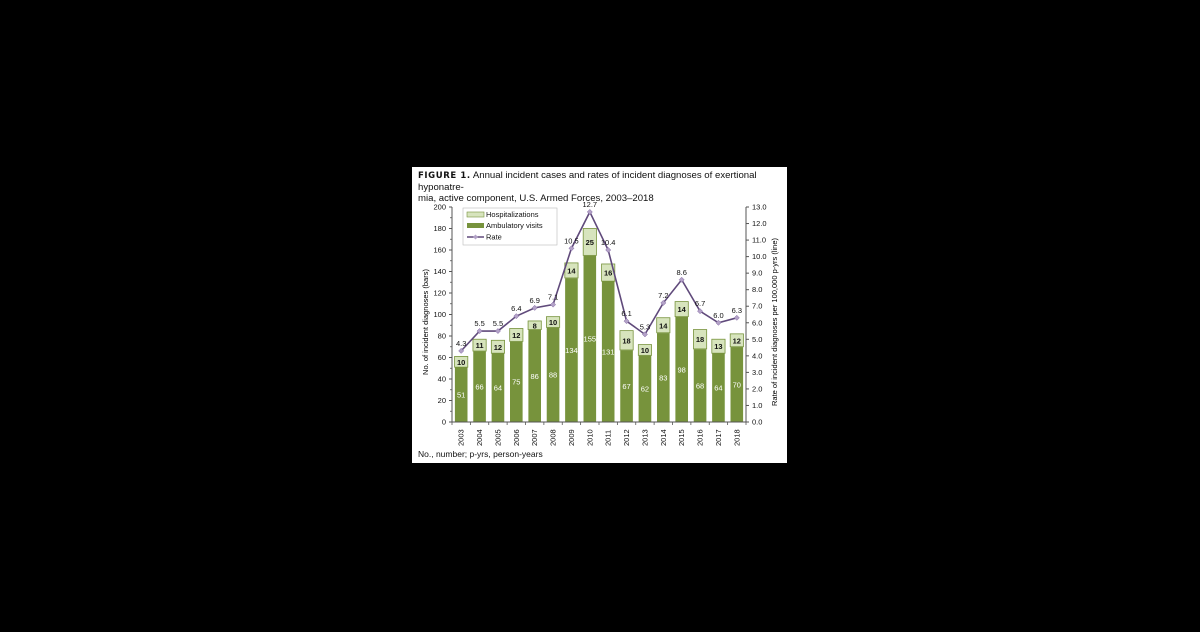 This screenshot has height=632, width=1200. I want to click on bar-label-ambulatory: 98, so click(682, 369).